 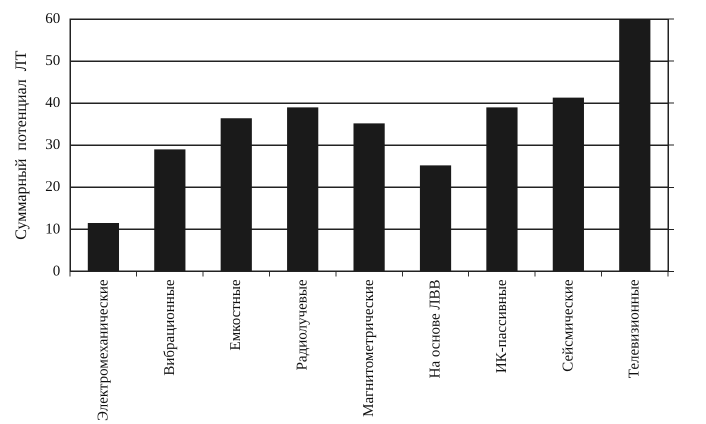 What do you see at coordinates (52, 18) in the screenshot?
I see `y-tick-label: 60` at bounding box center [52, 18].